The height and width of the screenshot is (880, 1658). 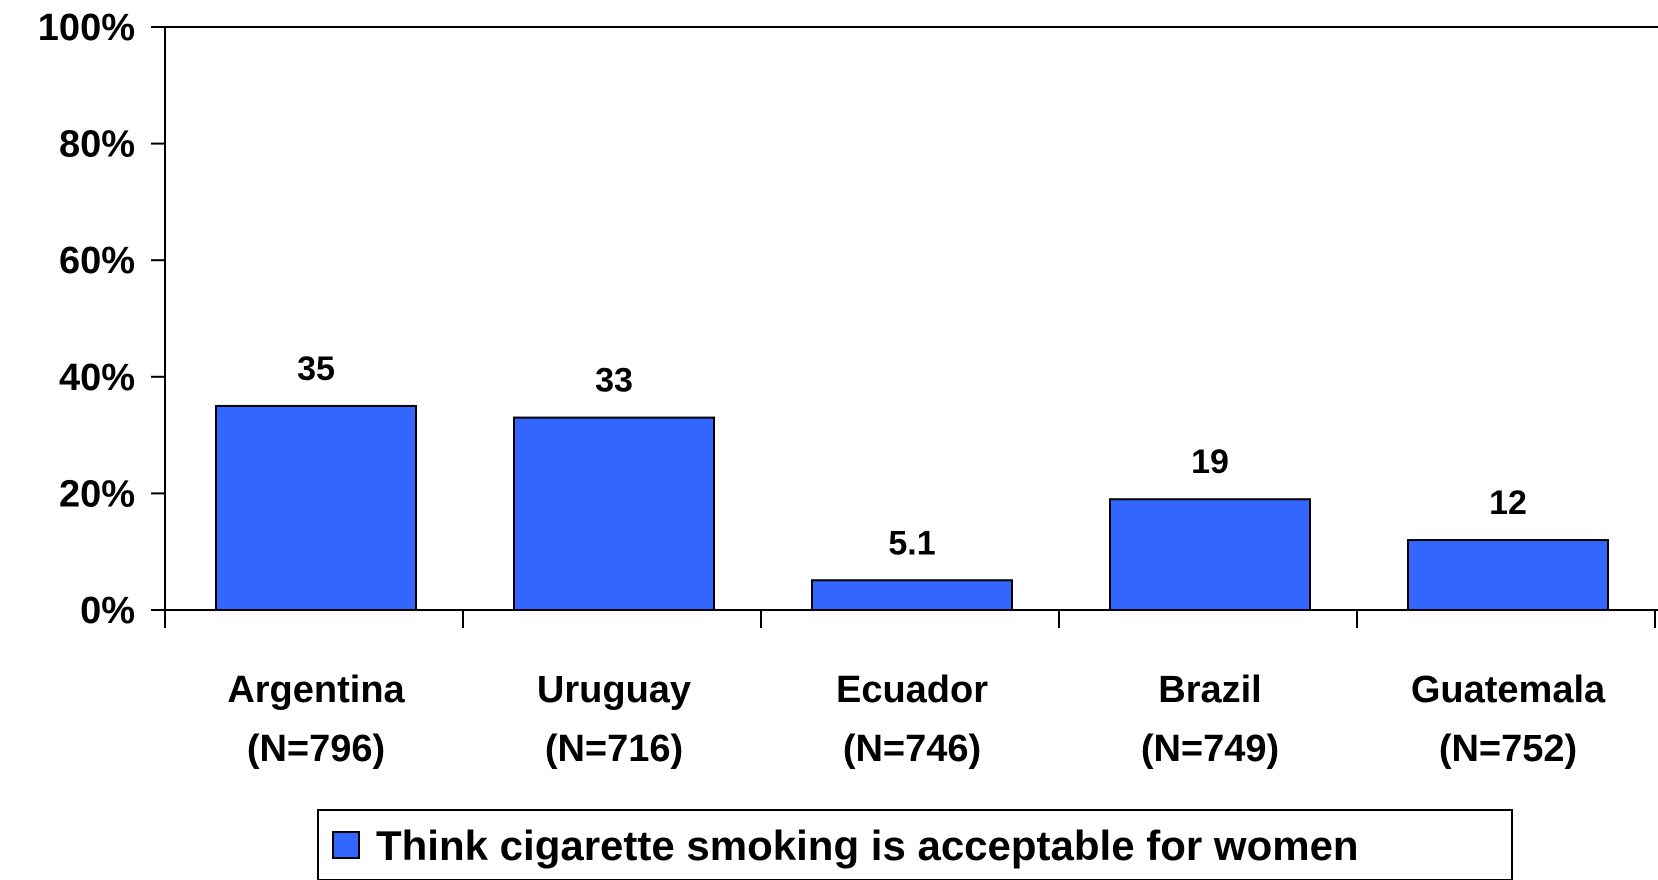 I want to click on data-label: 35, so click(x=316, y=369).